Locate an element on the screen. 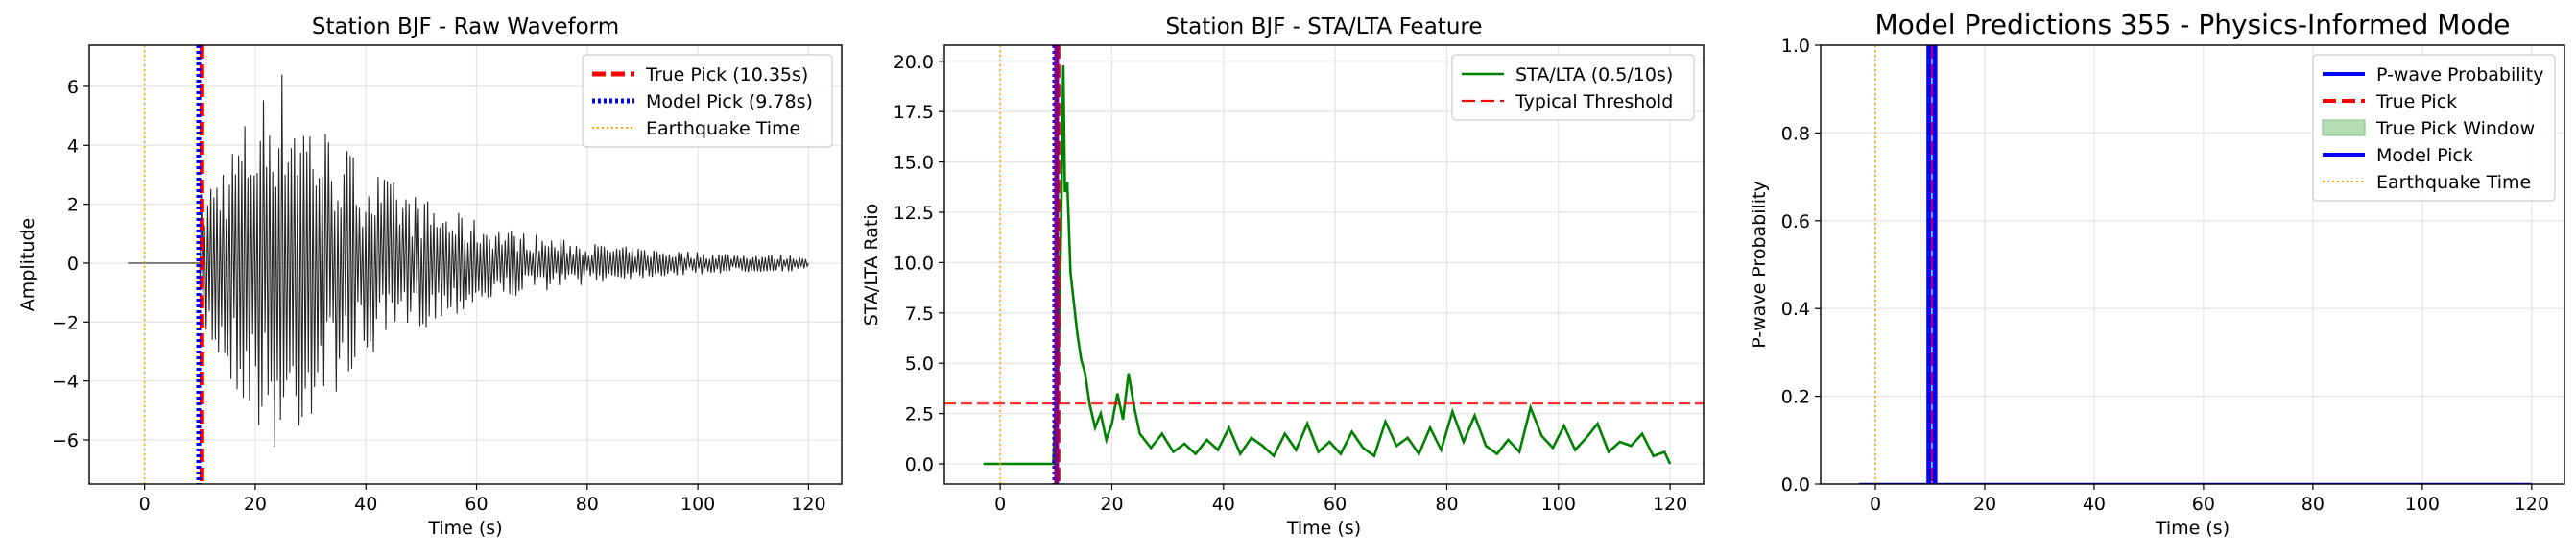 This screenshot has width=2576, height=559. legend-label: Typical Threshold is located at coordinates (1594, 101).